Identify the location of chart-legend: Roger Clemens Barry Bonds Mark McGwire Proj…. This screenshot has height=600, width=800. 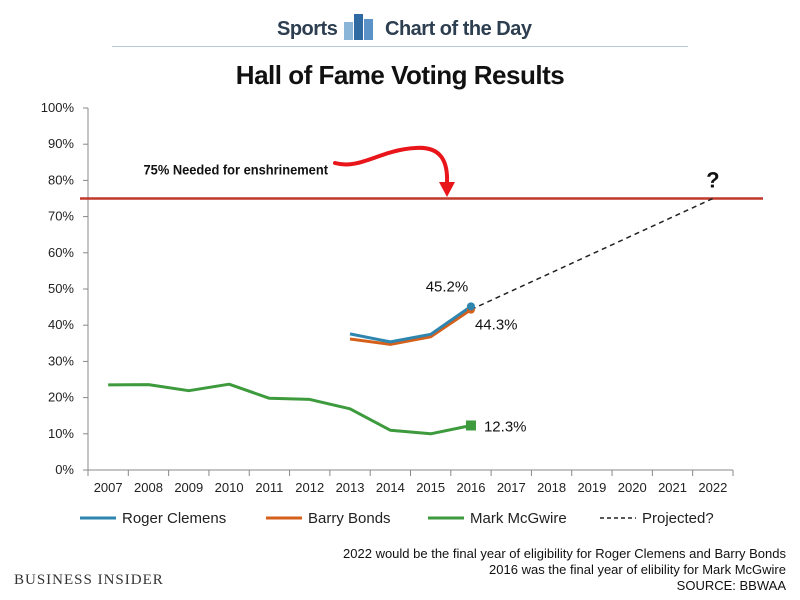
(397, 518).